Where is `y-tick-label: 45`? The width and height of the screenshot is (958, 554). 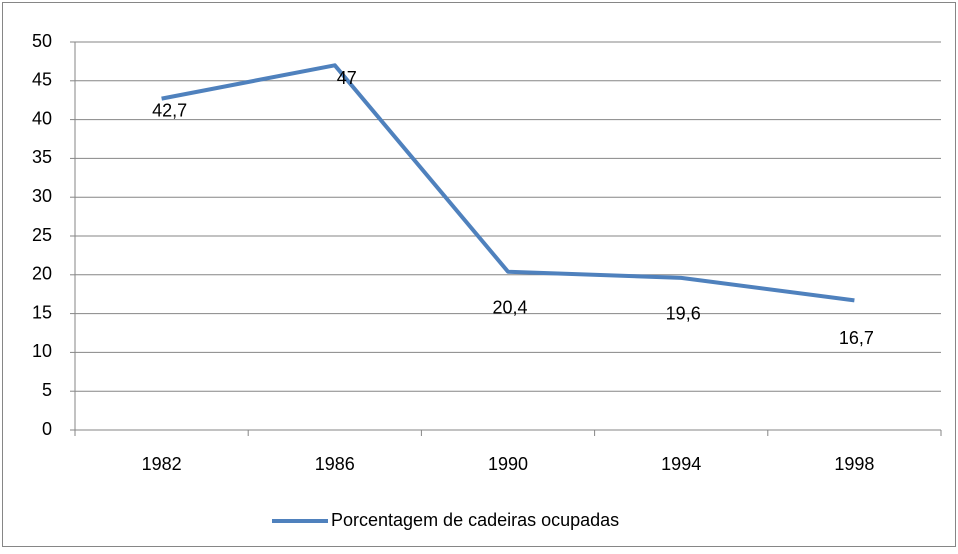
y-tick-label: 45 is located at coordinates (42, 80).